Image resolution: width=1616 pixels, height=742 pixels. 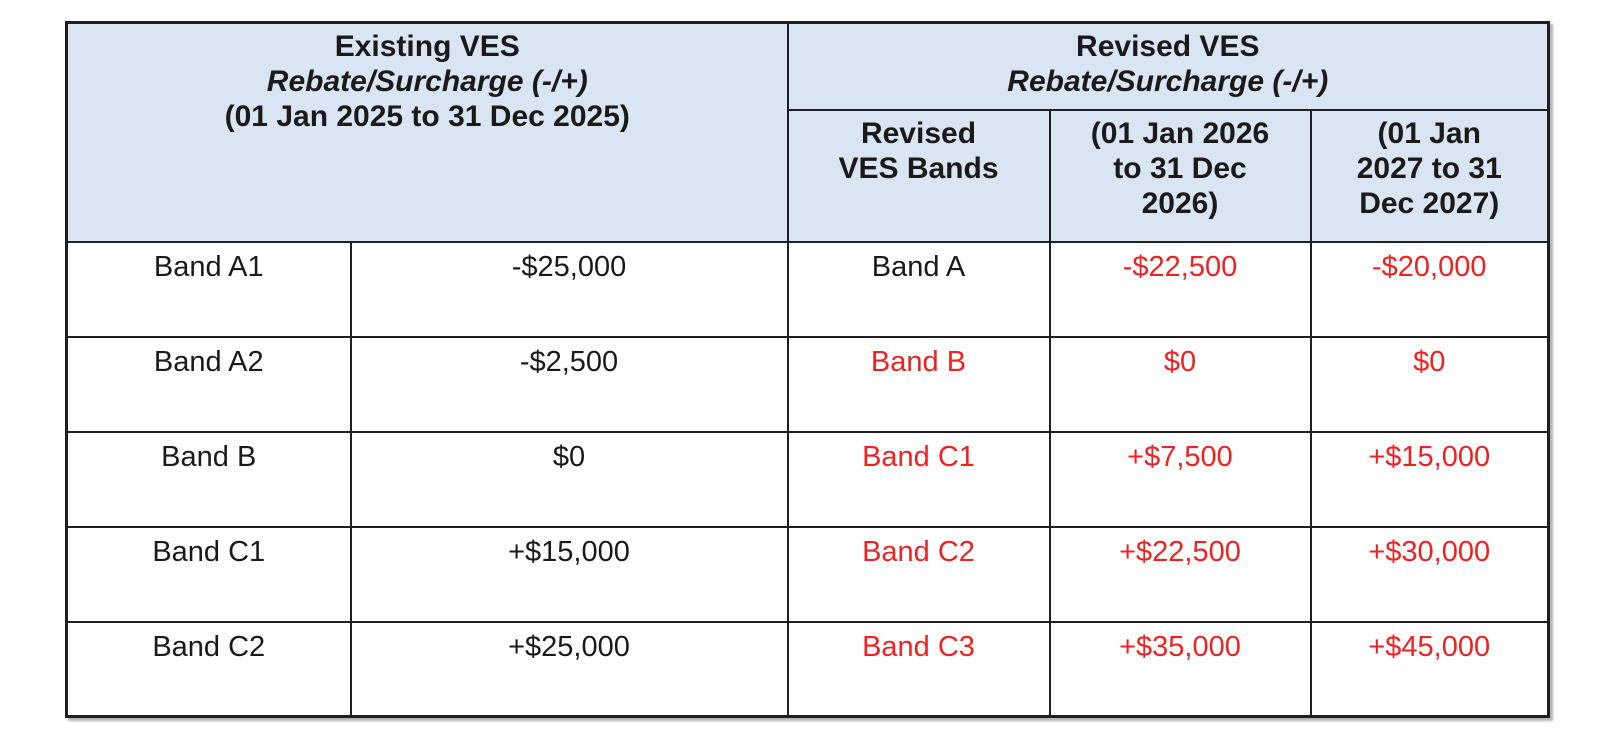 I want to click on value-2026-cell: +$35,000, so click(x=1180, y=669).